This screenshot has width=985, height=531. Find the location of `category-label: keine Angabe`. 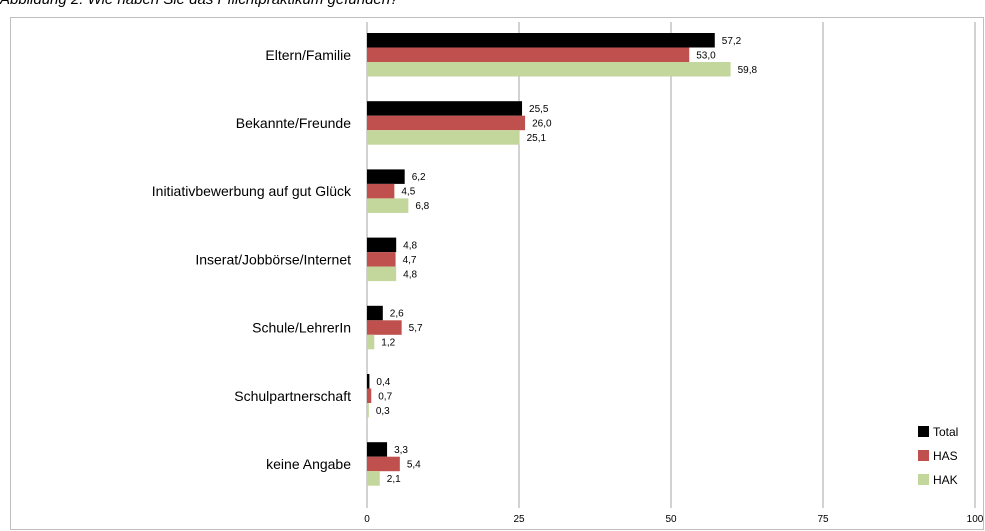

category-label: keine Angabe is located at coordinates (308, 464).